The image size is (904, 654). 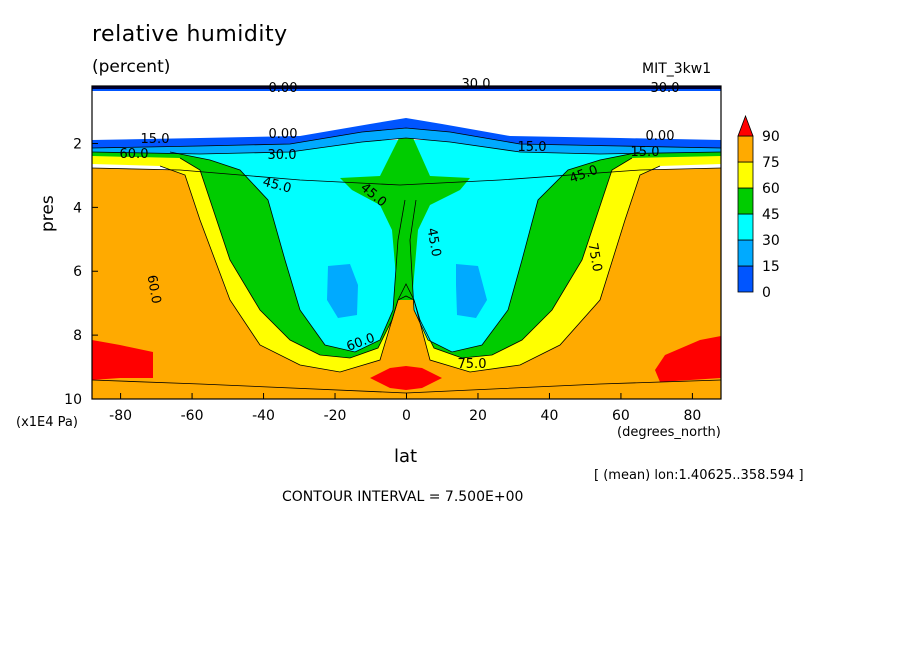 I want to click on x-ticks: -80 -60 -40 -20 0 20 40 60 80, so click(x=405, y=408).